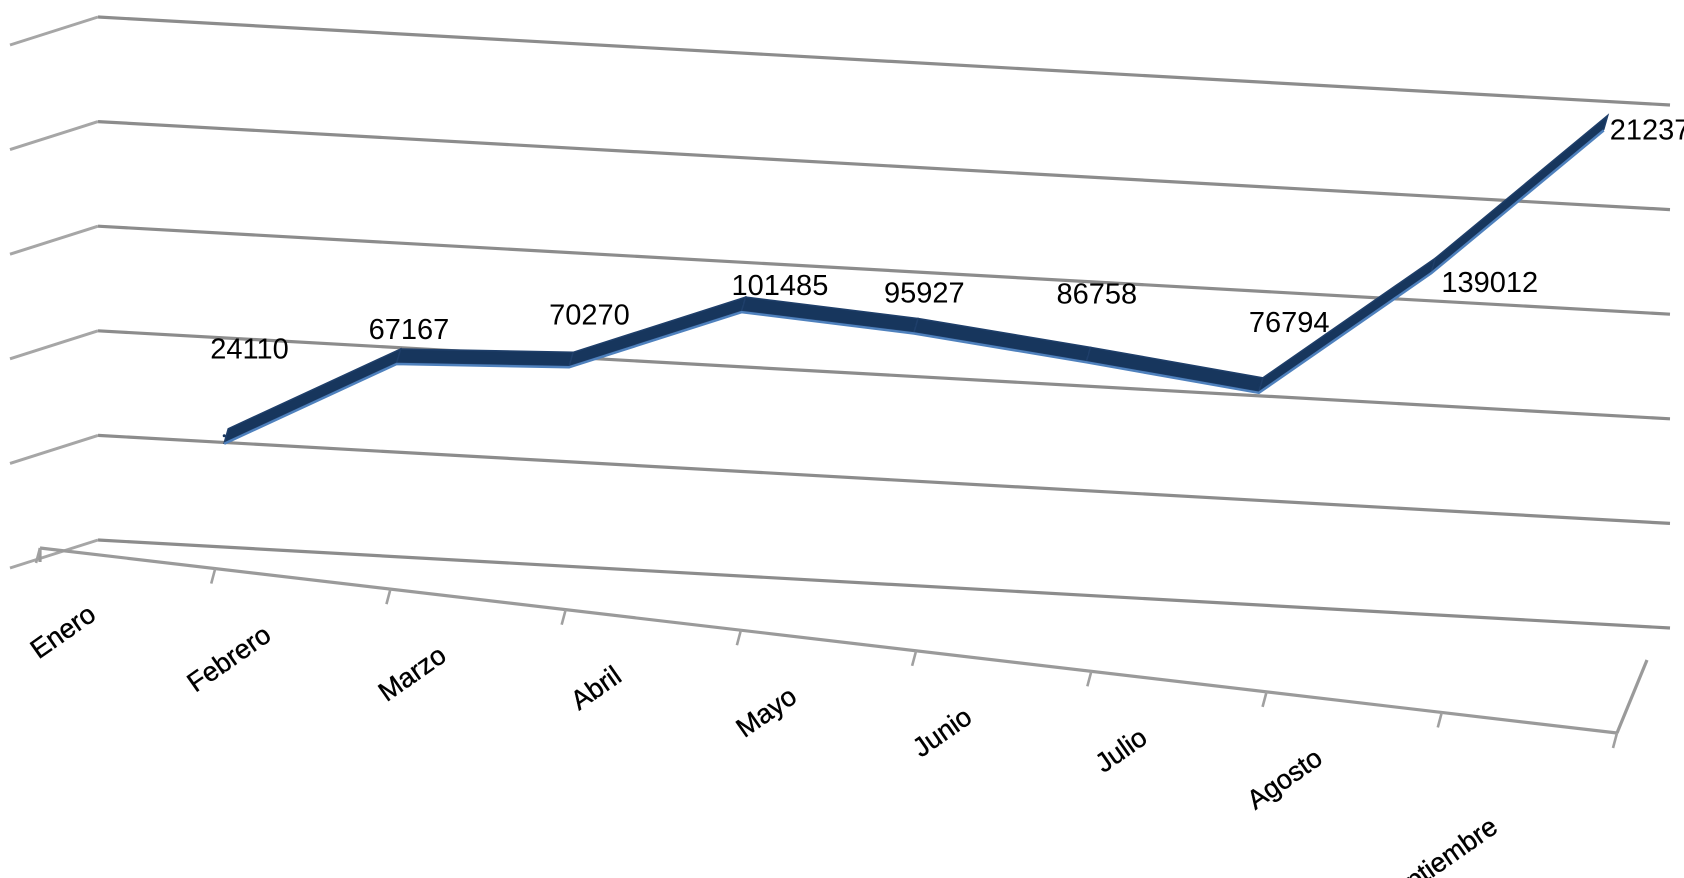  What do you see at coordinates (1489, 283) in the screenshot?
I see `data-label: 139012` at bounding box center [1489, 283].